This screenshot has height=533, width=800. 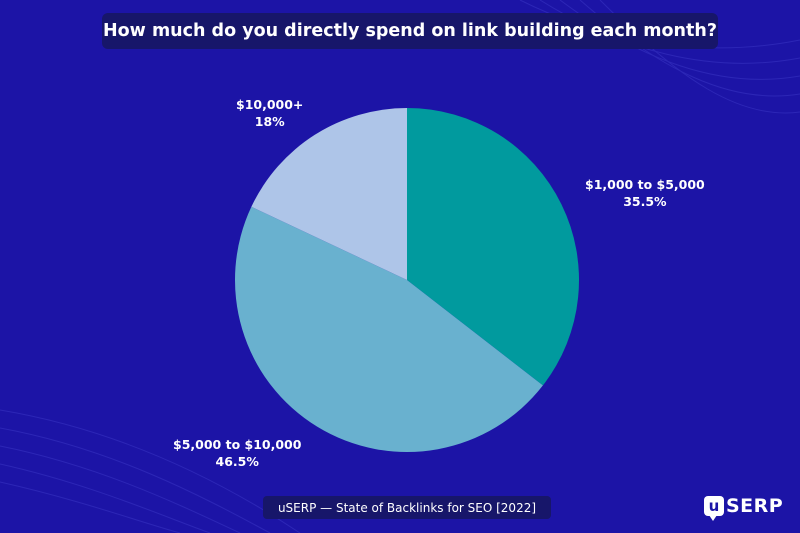 I want to click on slice-label-5000-to-10000: $5,000 to $10,000 46.5%, so click(x=237, y=453).